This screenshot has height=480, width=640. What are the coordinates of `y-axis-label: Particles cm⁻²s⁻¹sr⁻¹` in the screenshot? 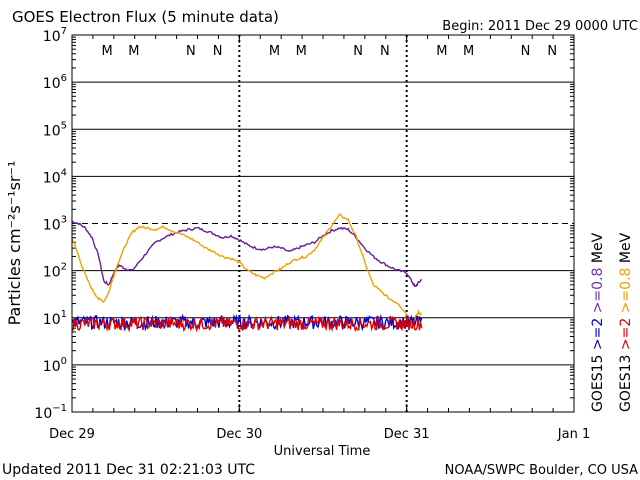 It's located at (14, 243).